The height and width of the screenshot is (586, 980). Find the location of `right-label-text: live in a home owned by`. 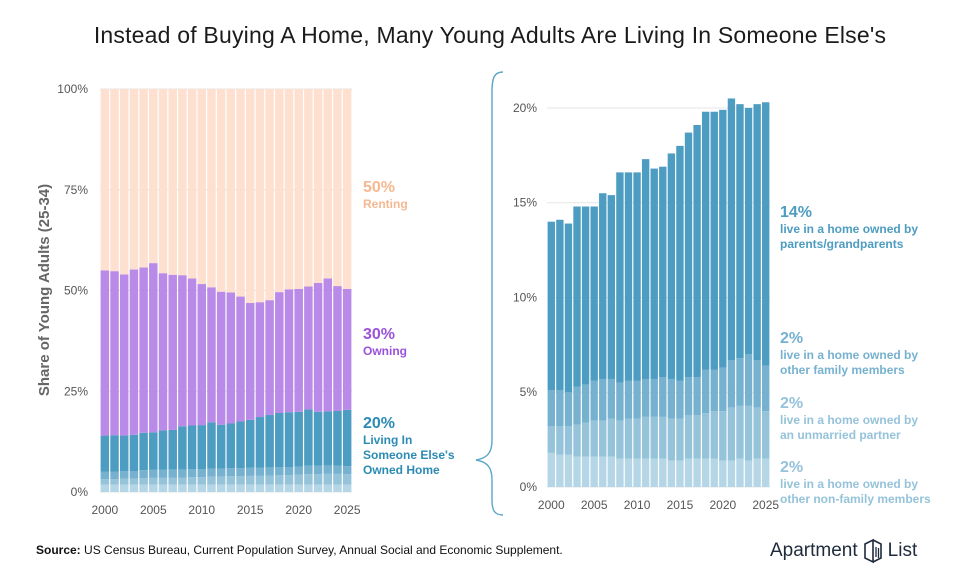

right-label-text: live in a home owned by is located at coordinates (849, 229).